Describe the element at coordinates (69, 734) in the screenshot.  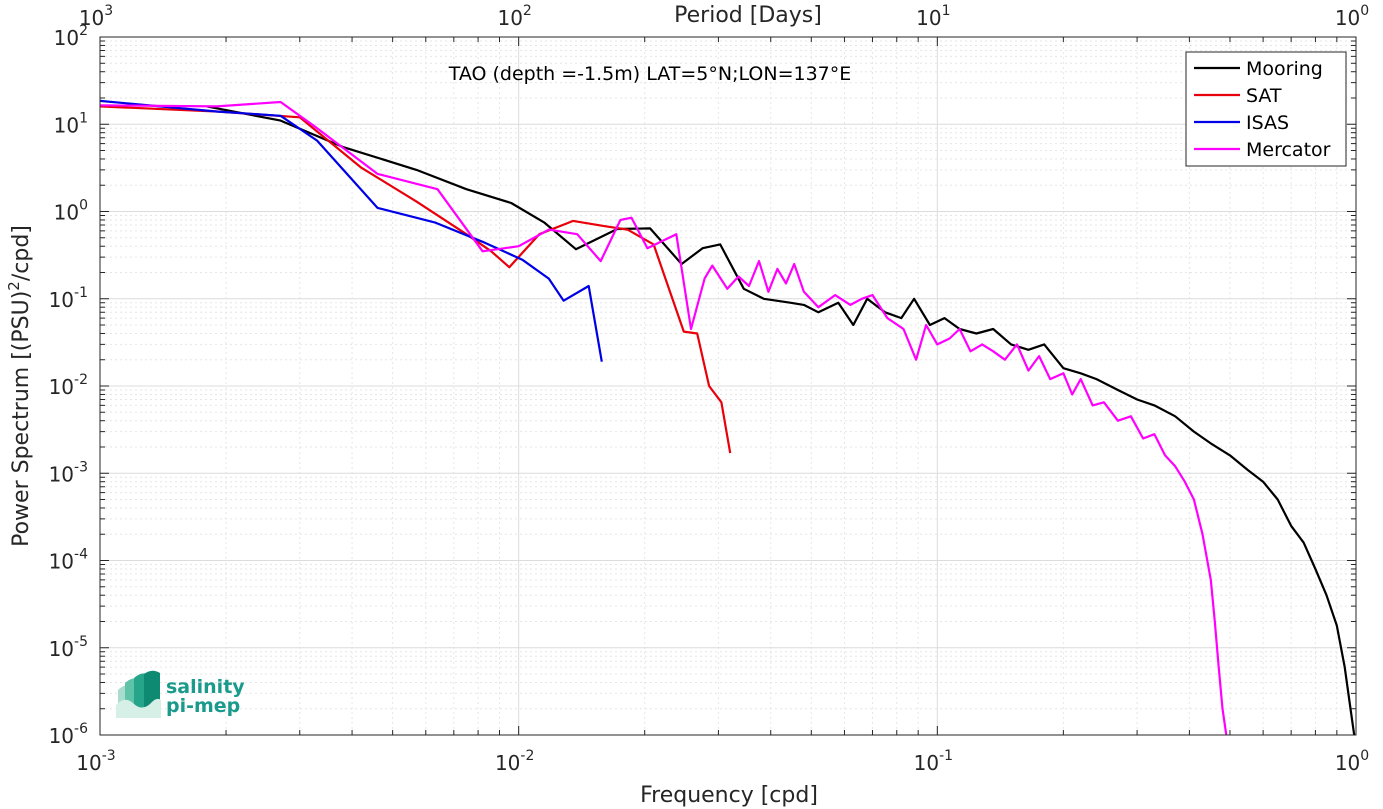
I see `y-tick-label: 10⁻⁶` at that location.